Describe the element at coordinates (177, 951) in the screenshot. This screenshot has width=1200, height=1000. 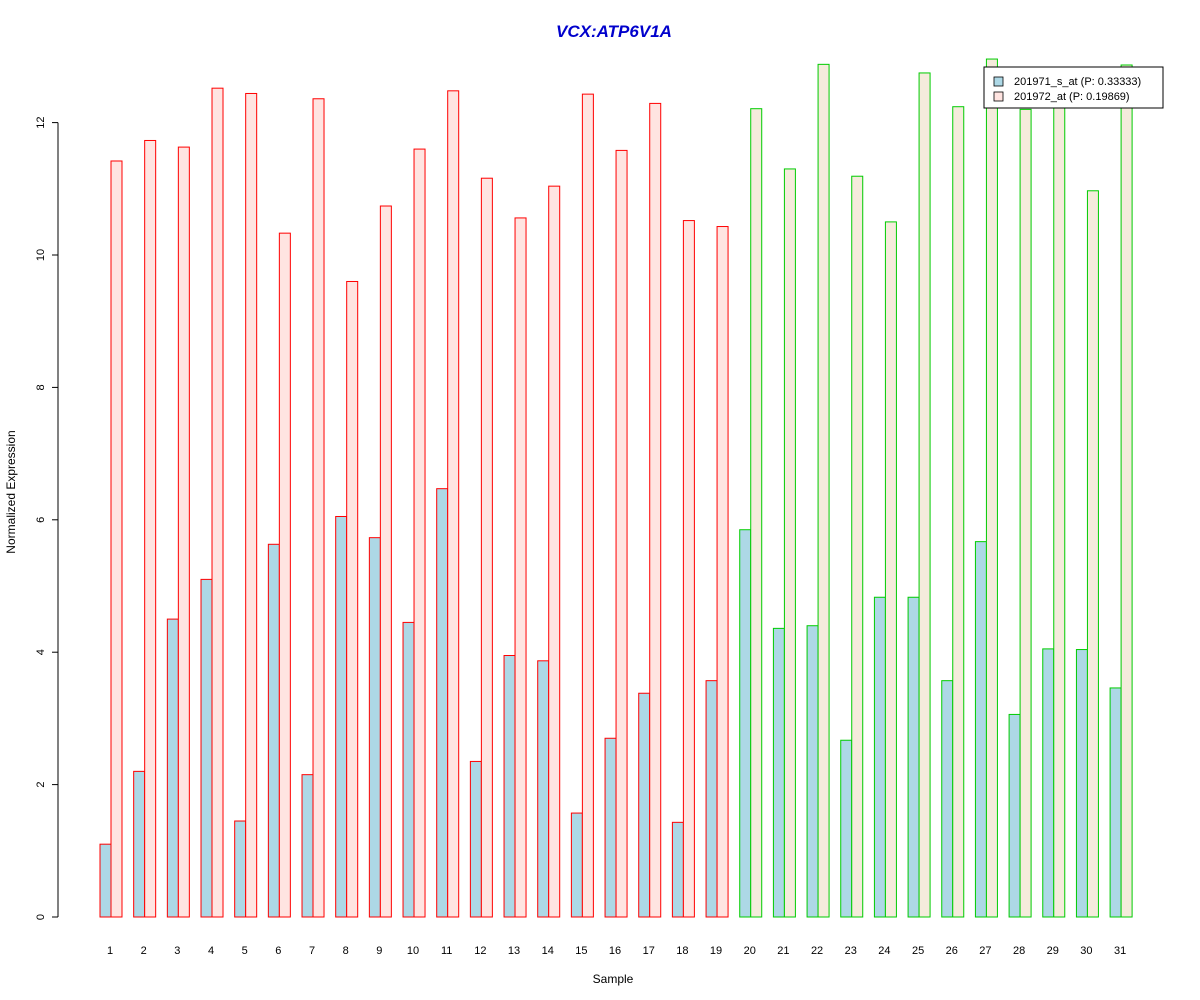
I see `x-tick-label: 3` at that location.